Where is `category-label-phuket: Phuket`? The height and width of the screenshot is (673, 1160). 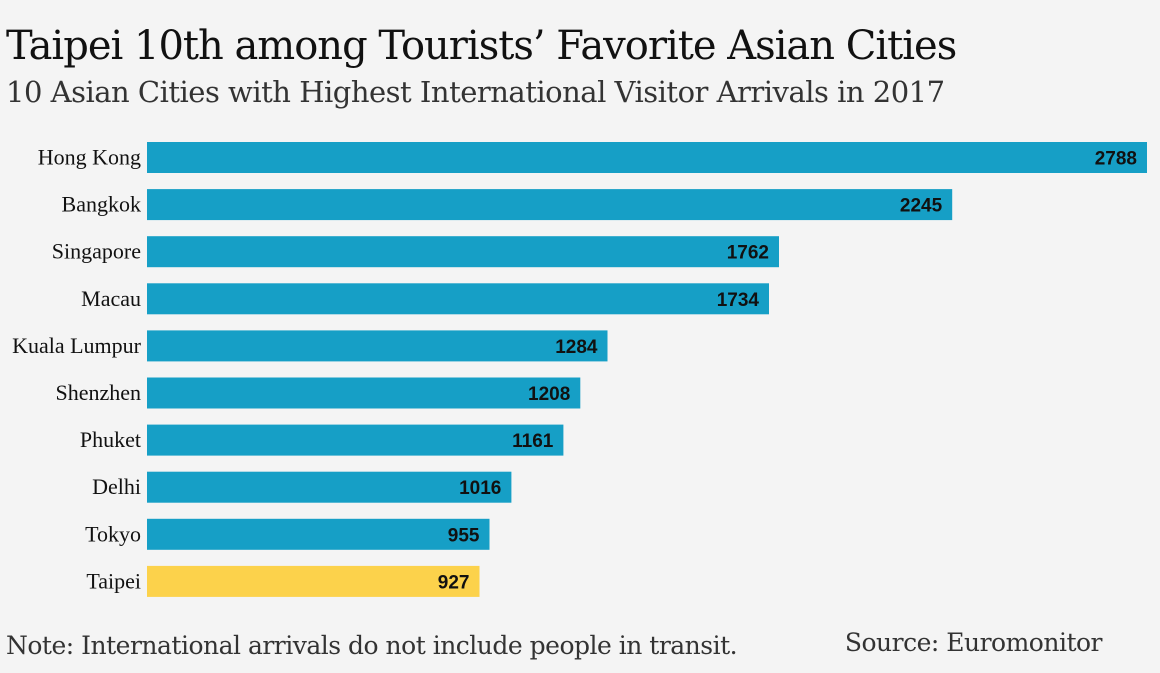
category-label-phuket: Phuket is located at coordinates (110, 439).